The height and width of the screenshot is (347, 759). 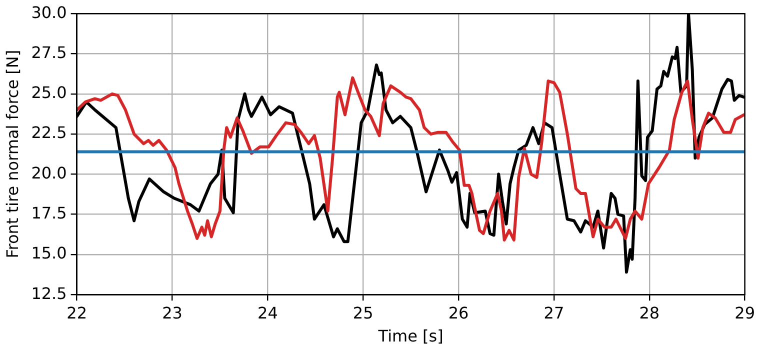 I want to click on y-tick-label: 12.5, so click(x=49, y=293).